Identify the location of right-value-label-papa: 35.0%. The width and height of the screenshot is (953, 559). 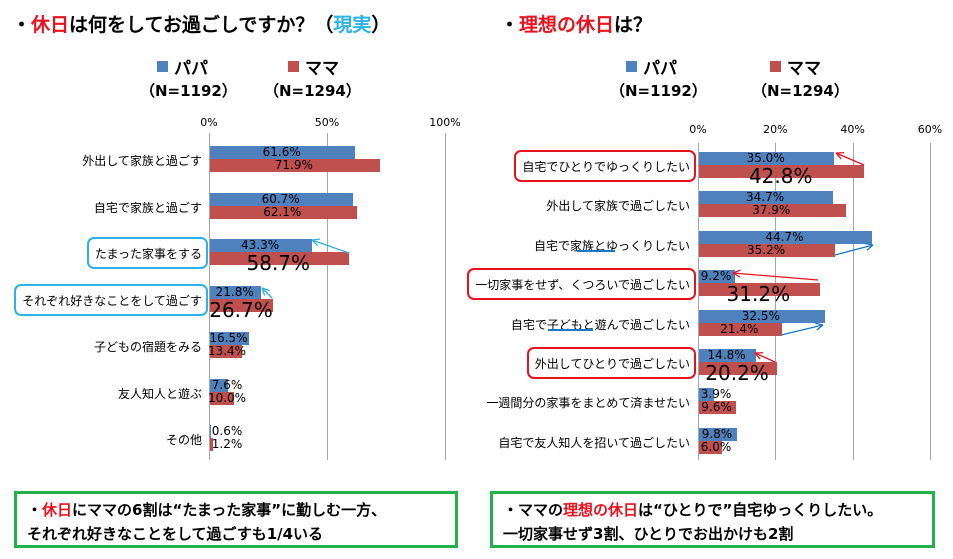
(765, 158).